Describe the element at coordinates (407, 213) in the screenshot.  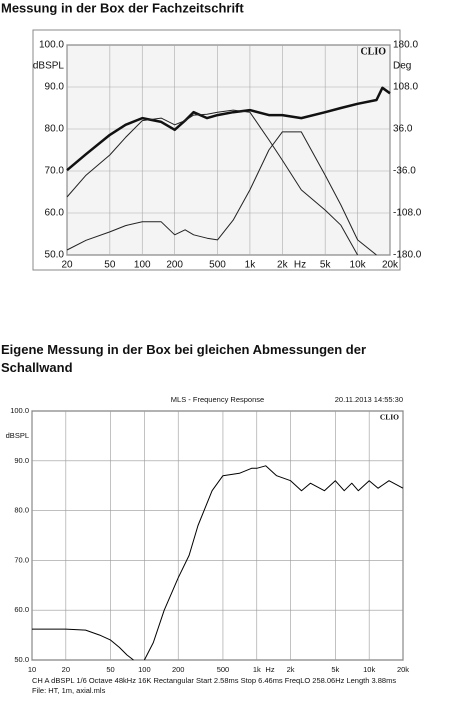
I see `y2-tick-label: -108.0` at that location.